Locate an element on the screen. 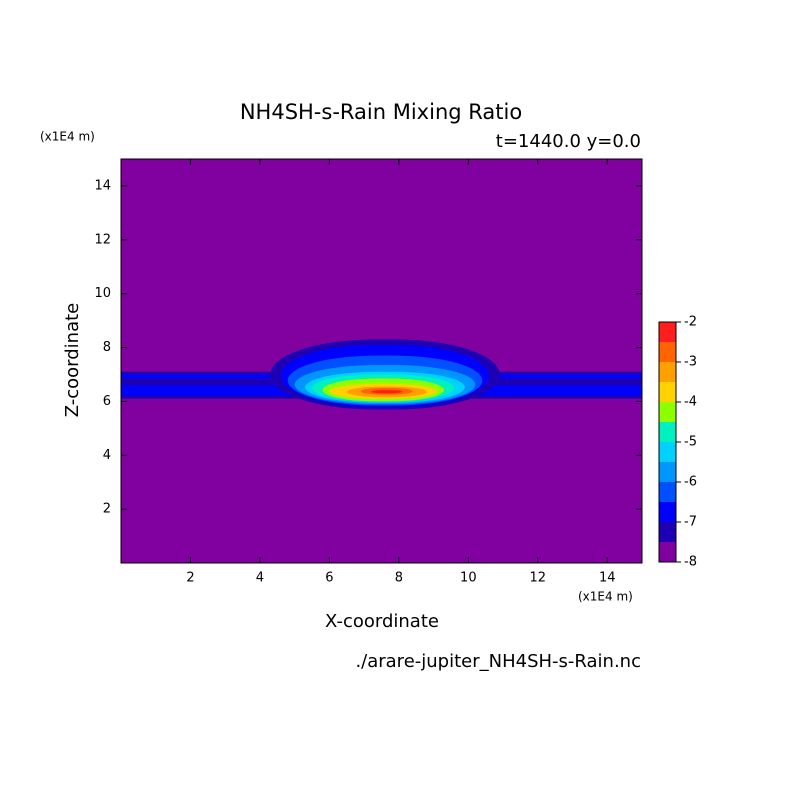 Image resolution: width=804 pixels, height=808 pixels. colorbar-tick-label: -7 is located at coordinates (690, 522).